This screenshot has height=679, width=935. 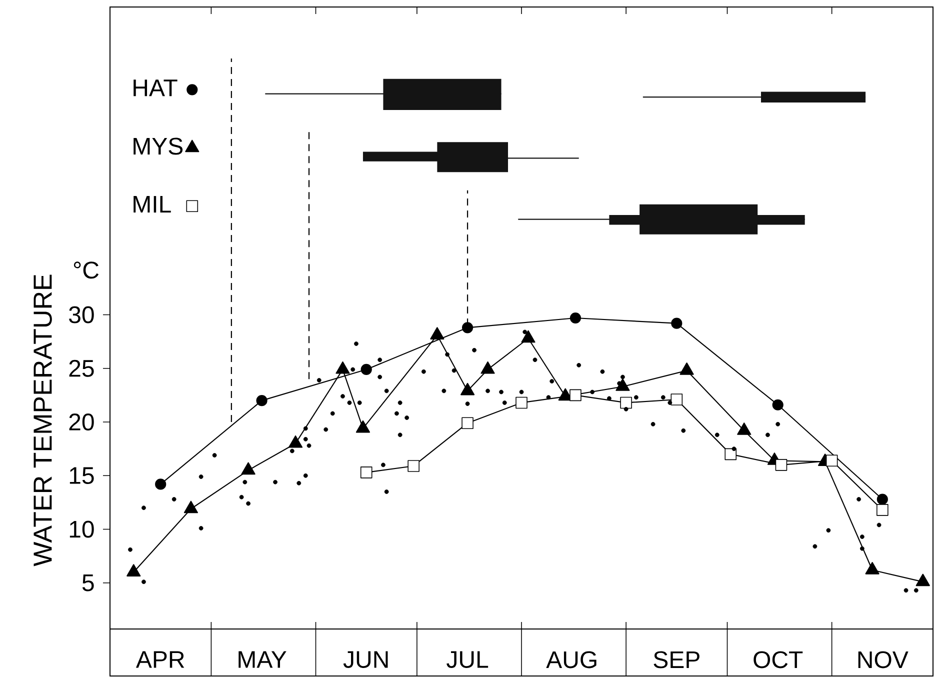 I want to click on text: °C, so click(x=86, y=270).